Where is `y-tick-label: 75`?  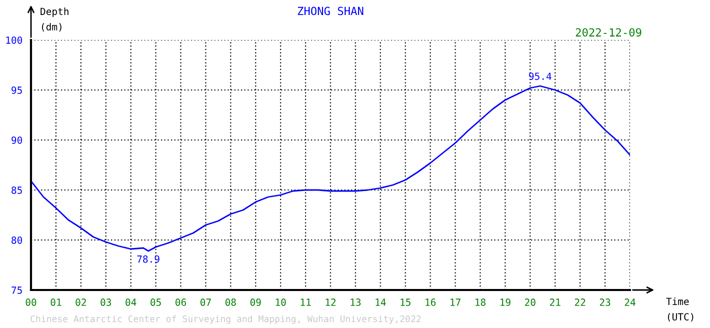
y-tick-label: 75 is located at coordinates (17, 290).